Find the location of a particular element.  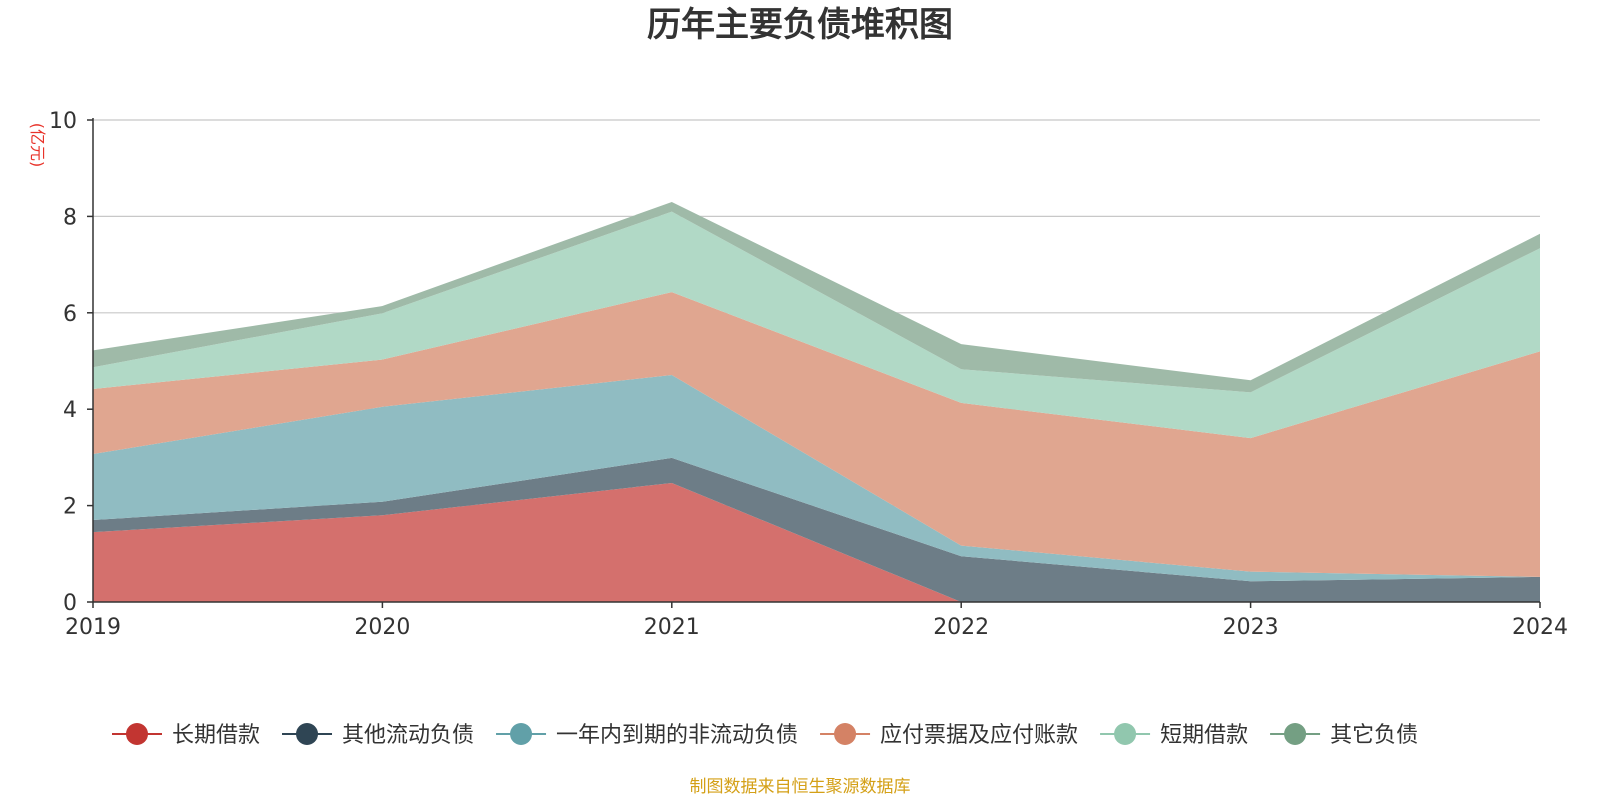

x-tick-label: 2021 is located at coordinates (672, 627).